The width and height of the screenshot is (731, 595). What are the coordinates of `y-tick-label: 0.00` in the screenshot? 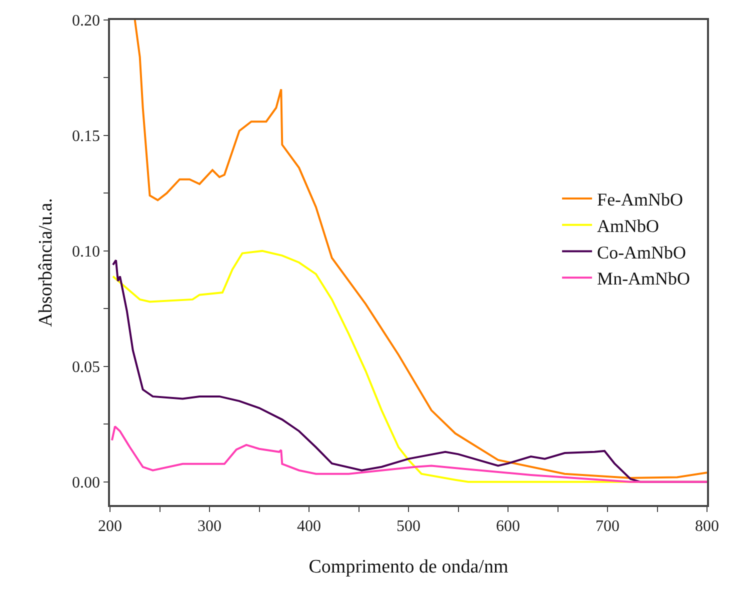 It's located at (86, 483).